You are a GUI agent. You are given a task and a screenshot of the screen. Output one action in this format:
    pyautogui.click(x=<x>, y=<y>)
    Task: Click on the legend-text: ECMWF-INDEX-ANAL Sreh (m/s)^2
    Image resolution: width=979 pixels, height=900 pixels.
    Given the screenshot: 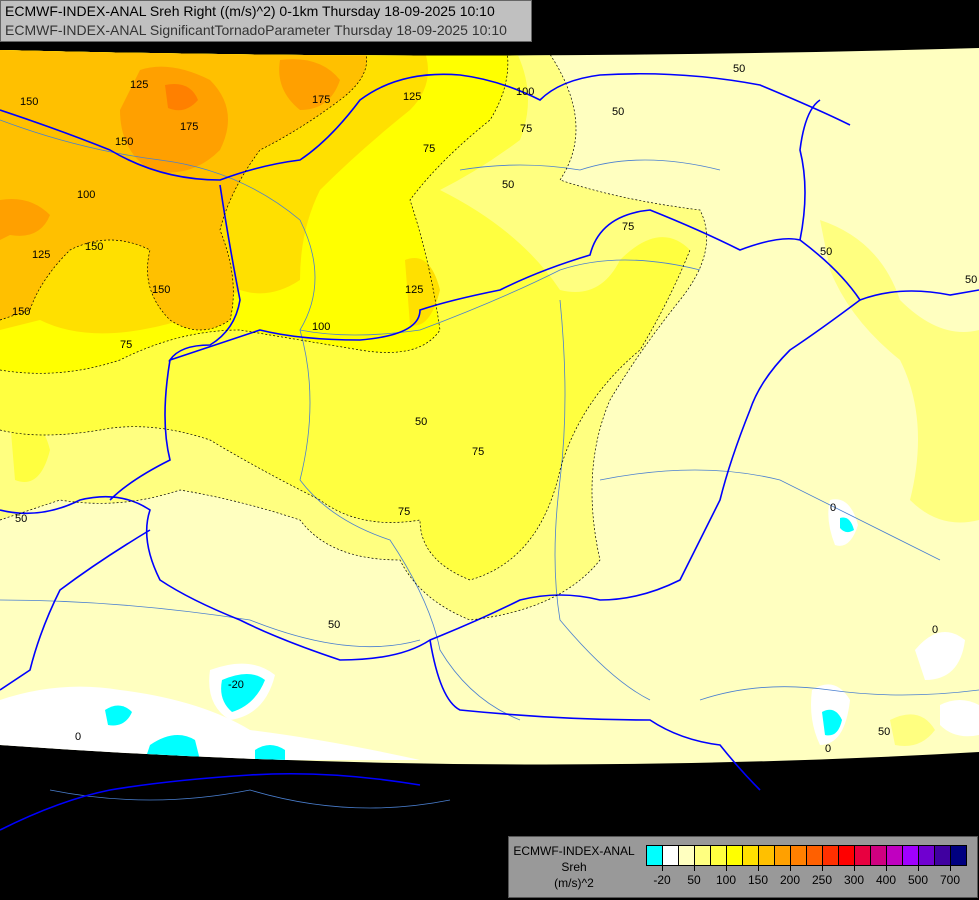 What is the action you would take?
    pyautogui.click(x=574, y=867)
    